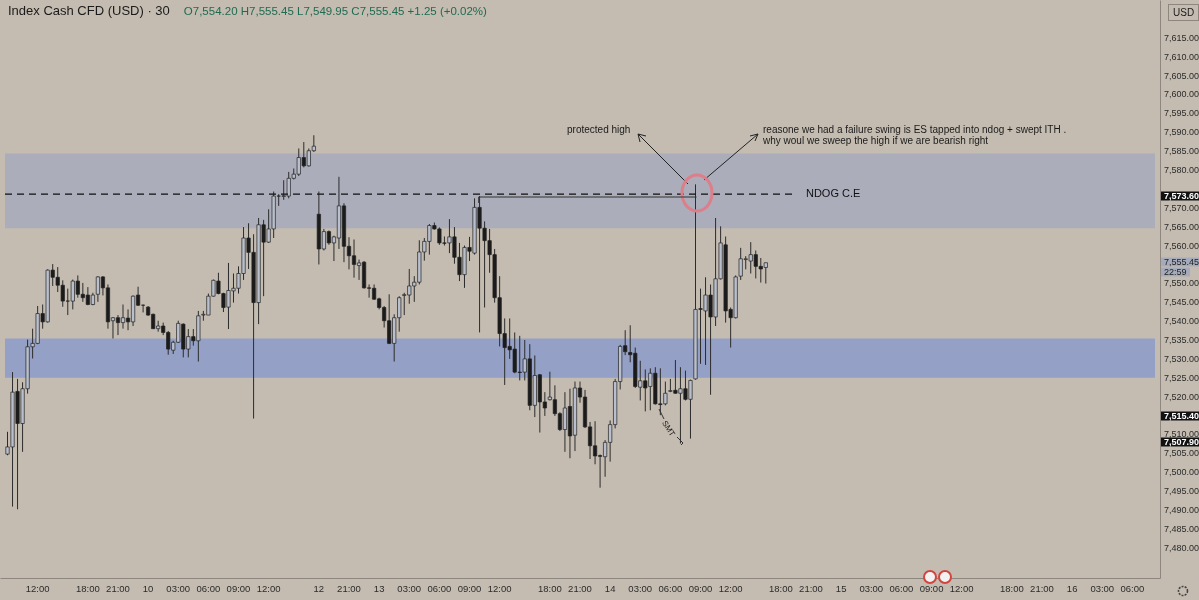 The width and height of the screenshot is (1199, 600). What do you see at coordinates (1181, 113) in the screenshot?
I see `y-tick-label: 7,595.00` at bounding box center [1181, 113].